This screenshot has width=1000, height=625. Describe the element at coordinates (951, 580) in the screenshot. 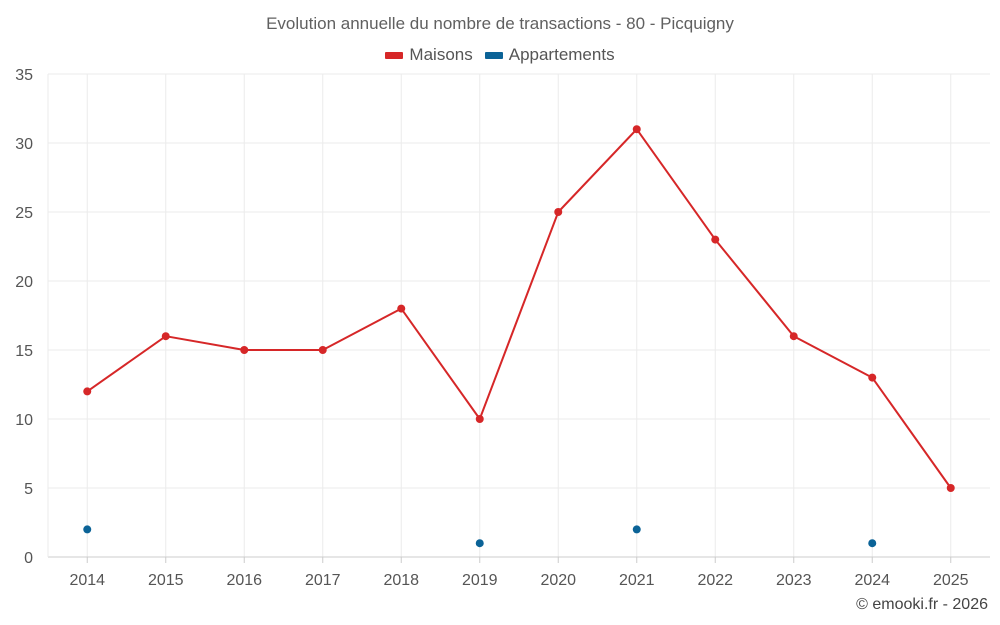

I see `x-tick-label-2025: 2025` at that location.